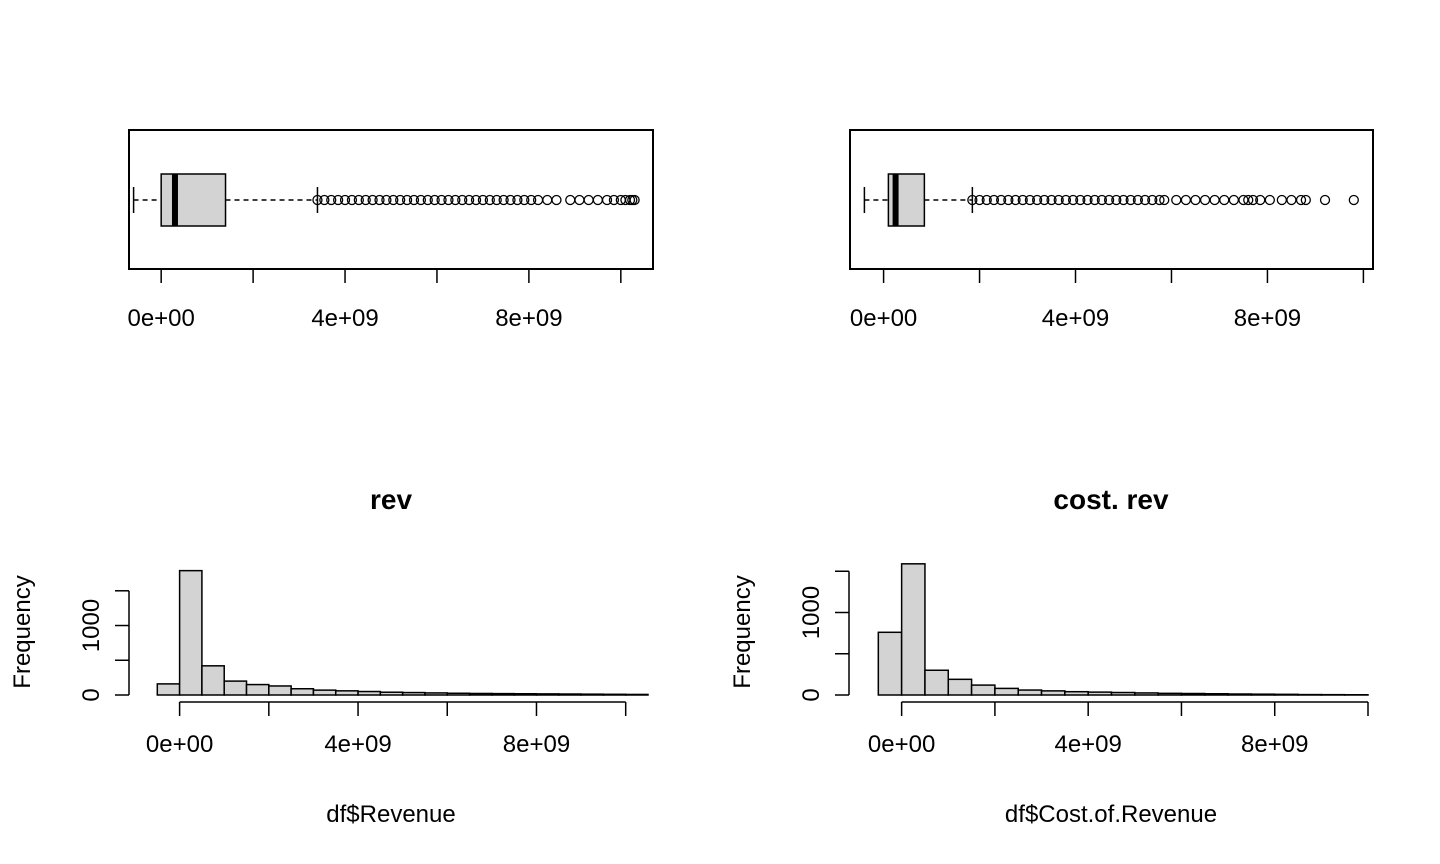  What do you see at coordinates (1111, 814) in the screenshot?
I see `x-axis-title: df$Cost.of.Revenue` at bounding box center [1111, 814].